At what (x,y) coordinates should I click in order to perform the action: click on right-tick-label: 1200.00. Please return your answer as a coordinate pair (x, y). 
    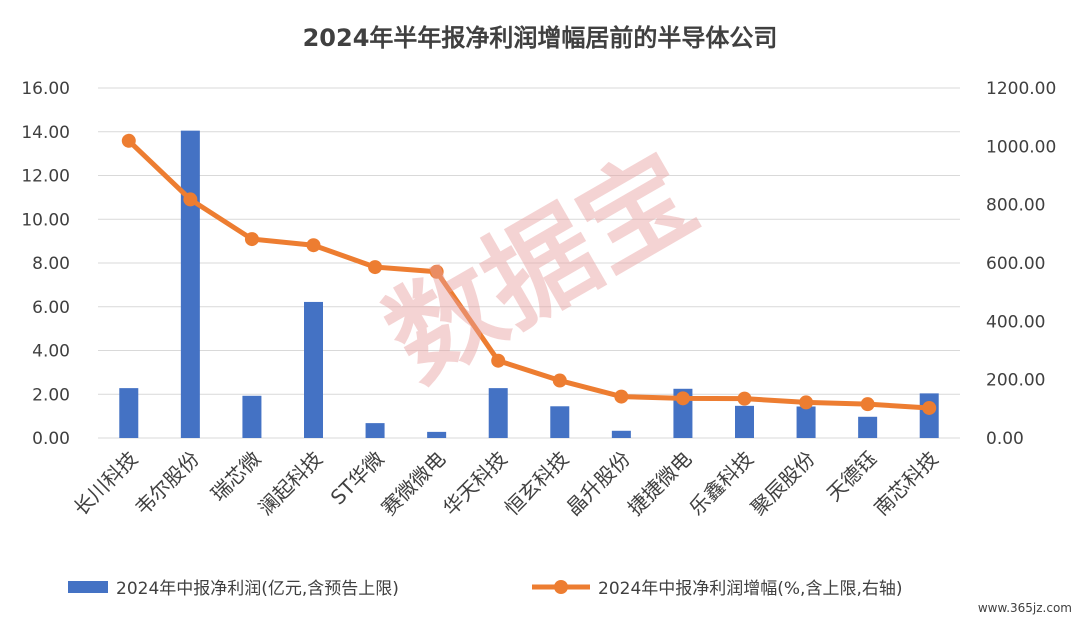
    Looking at the image, I should click on (1021, 89).